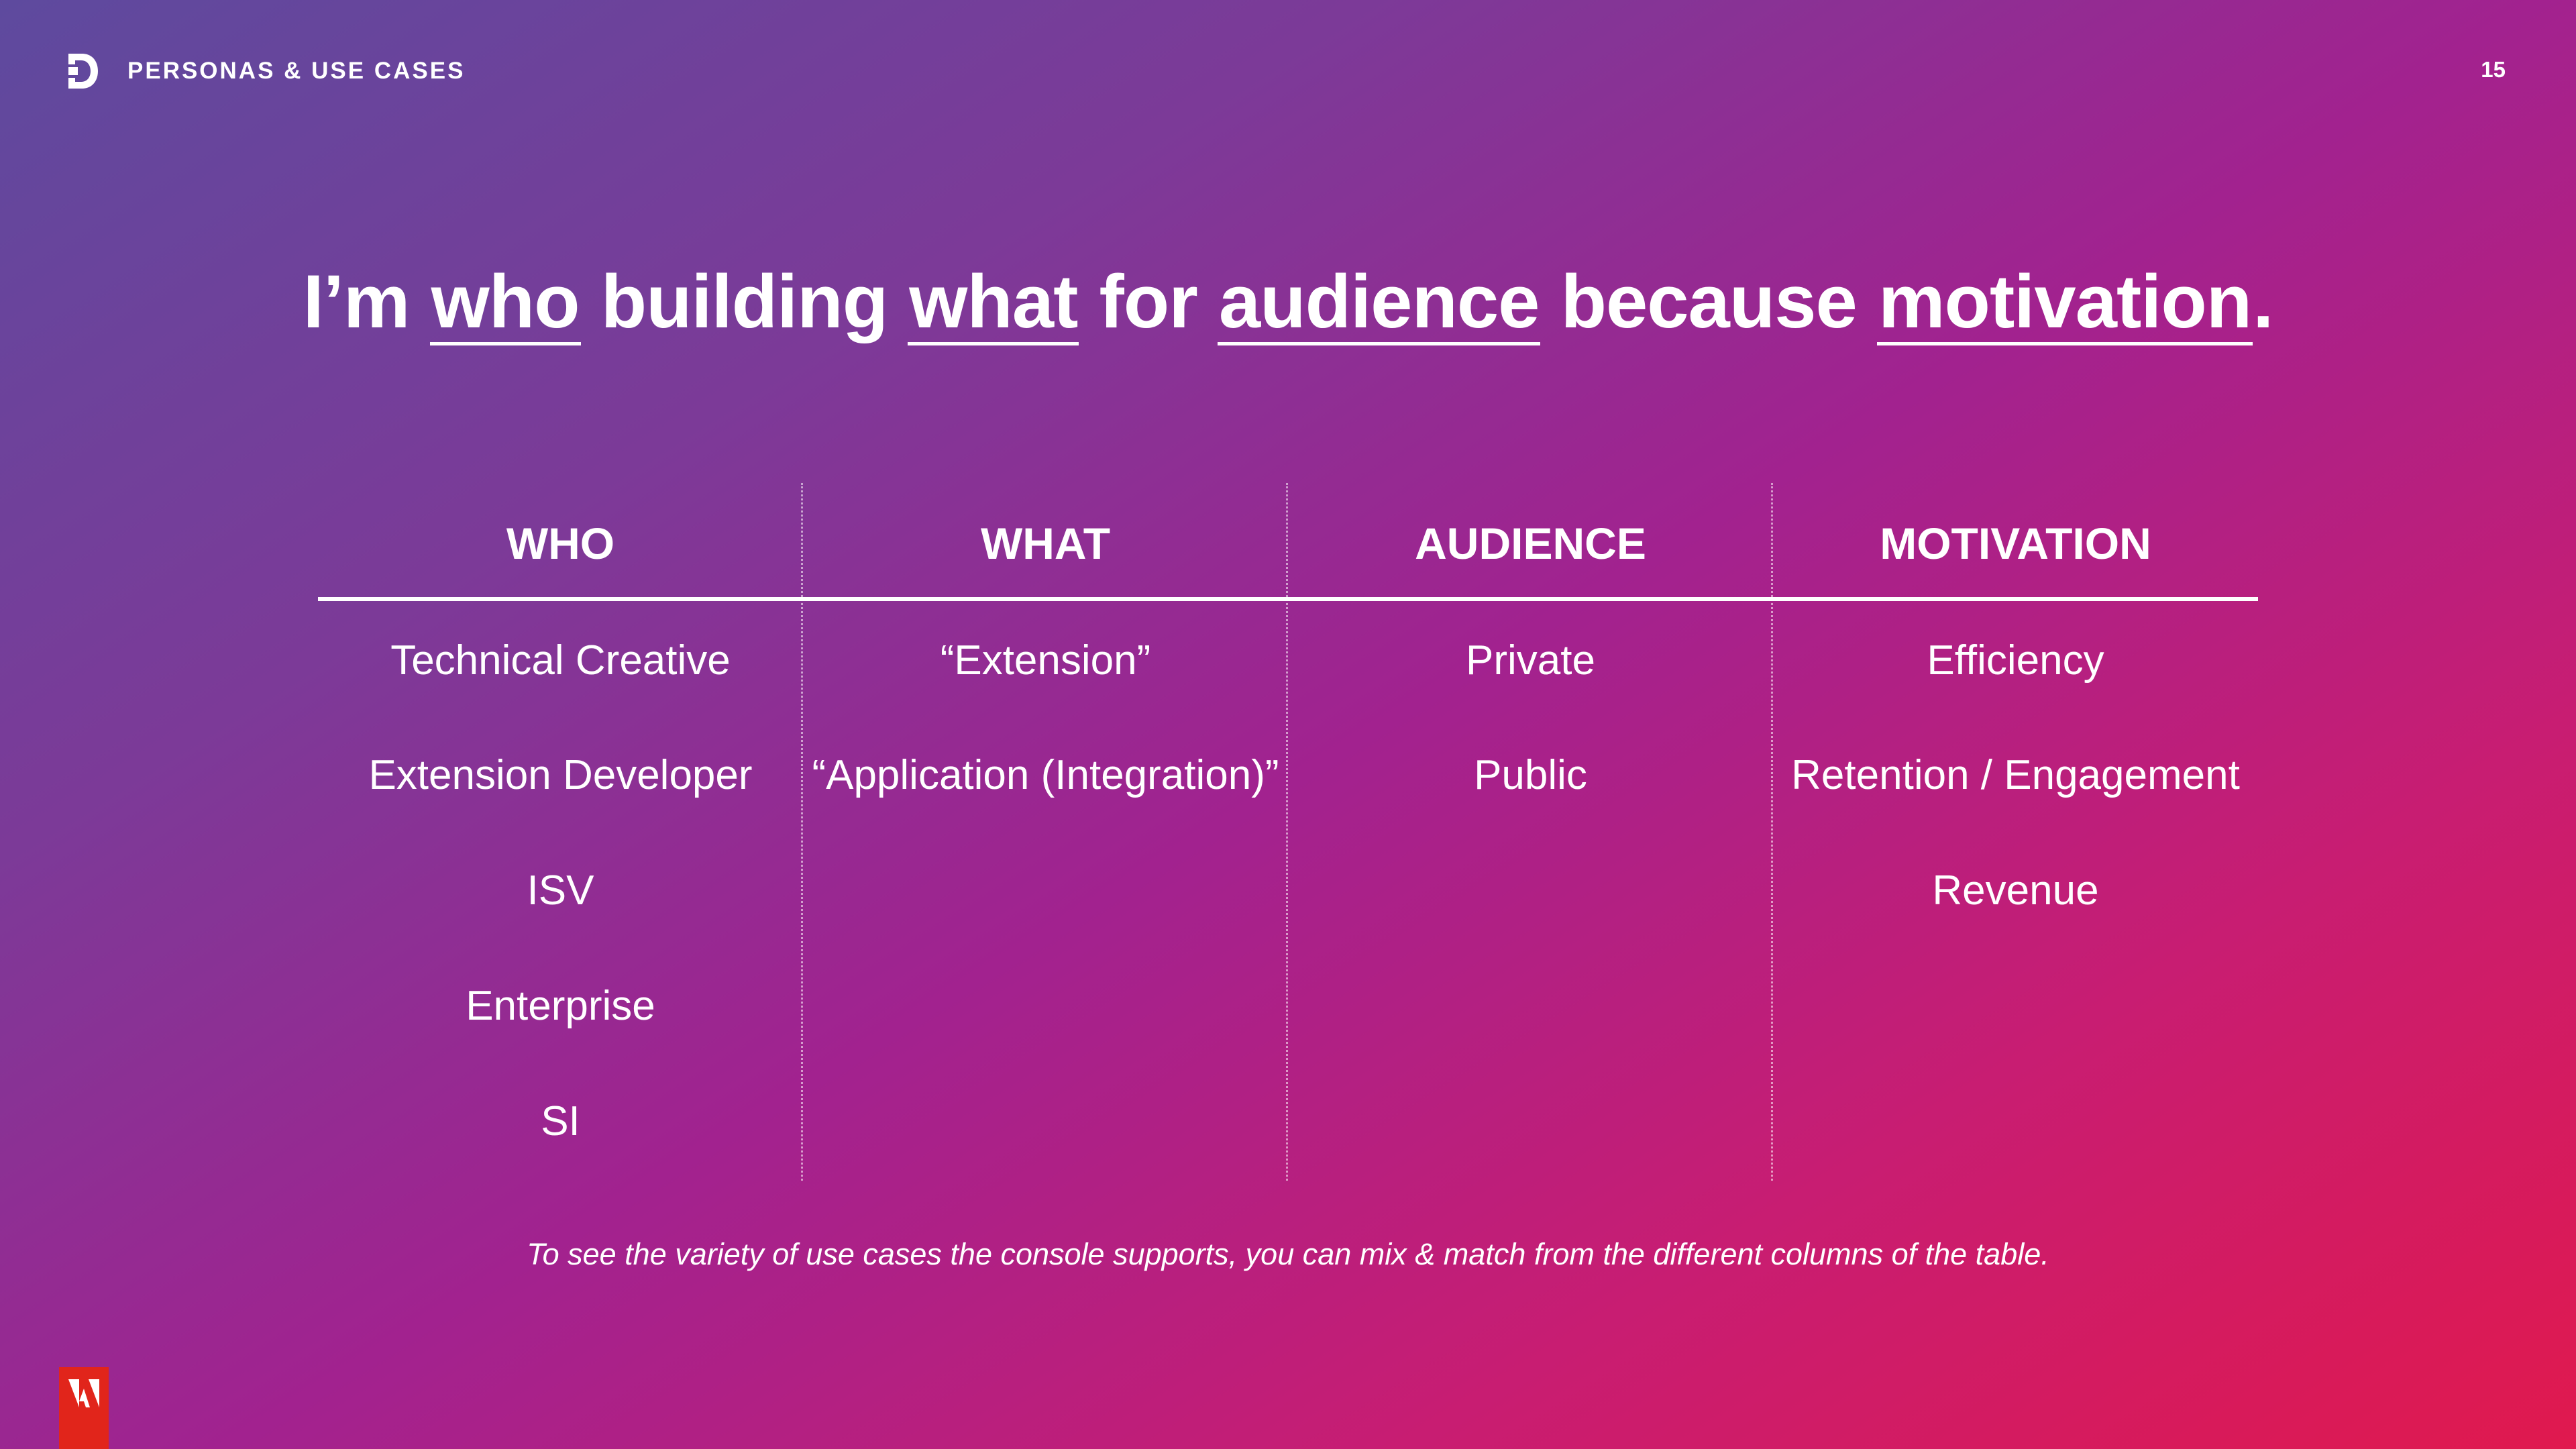 This screenshot has height=1449, width=2576. Describe the element at coordinates (1379, 303) in the screenshot. I see `blank-audience: audience` at that location.